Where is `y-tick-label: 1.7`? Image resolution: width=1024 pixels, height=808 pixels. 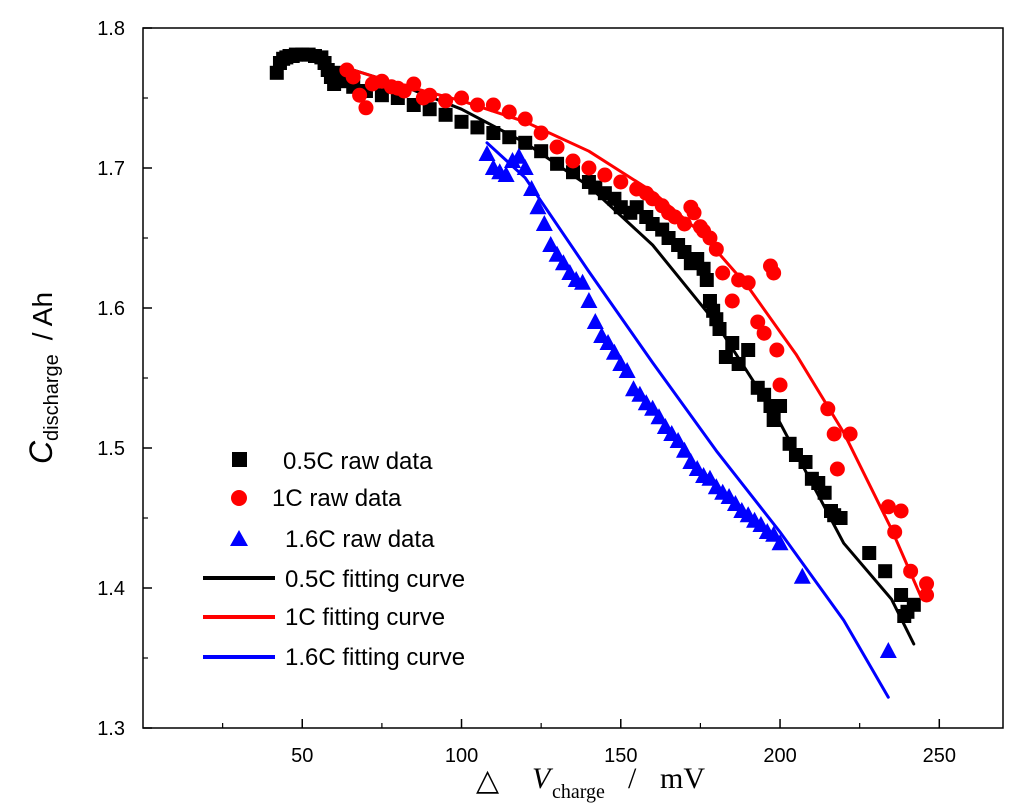
y-tick-label: 1.7 is located at coordinates (111, 169).